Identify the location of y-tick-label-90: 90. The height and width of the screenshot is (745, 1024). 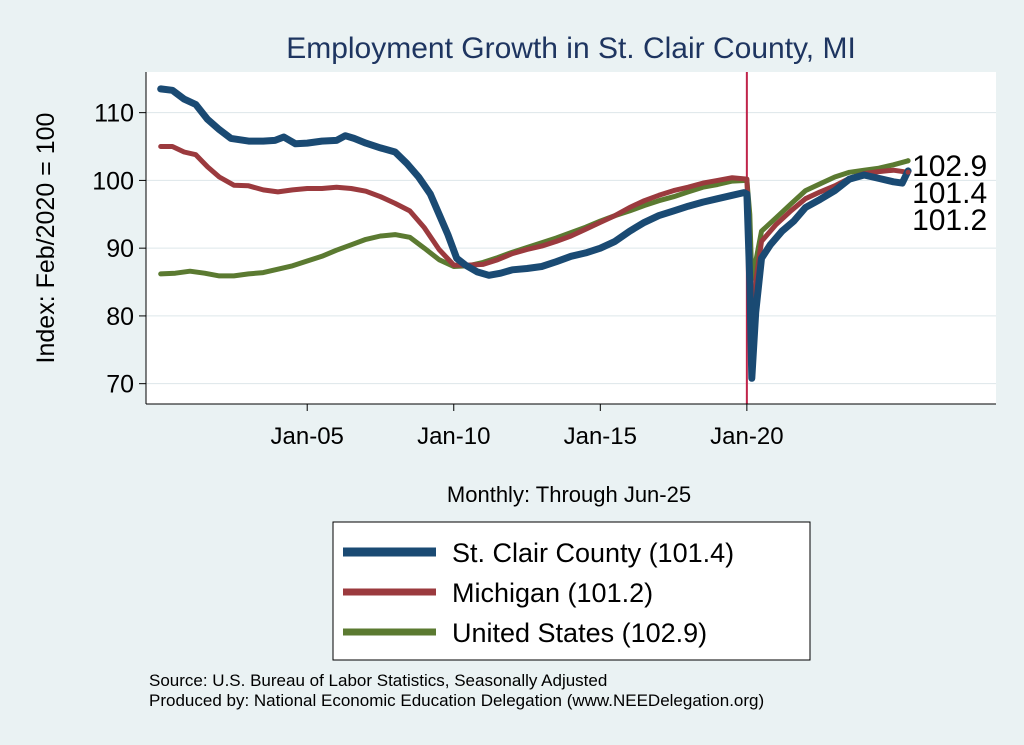
(120, 249).